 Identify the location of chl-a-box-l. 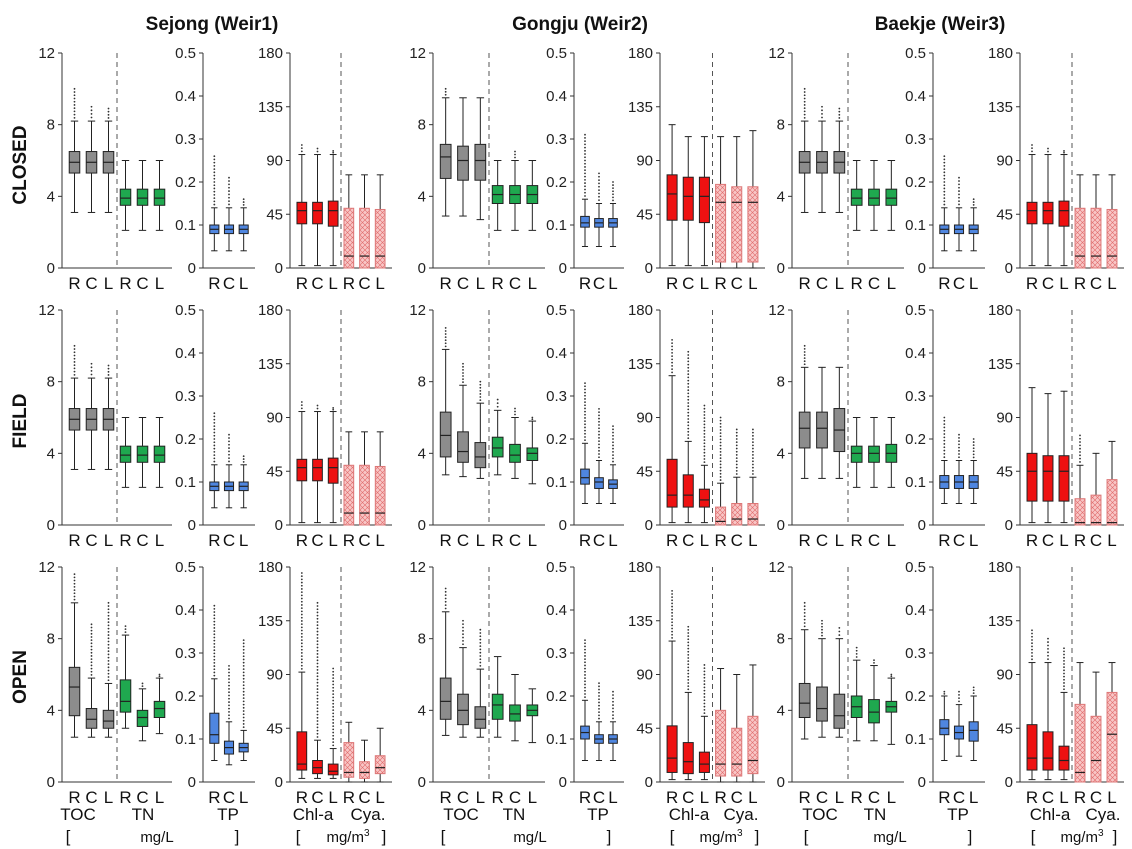
(704, 762).